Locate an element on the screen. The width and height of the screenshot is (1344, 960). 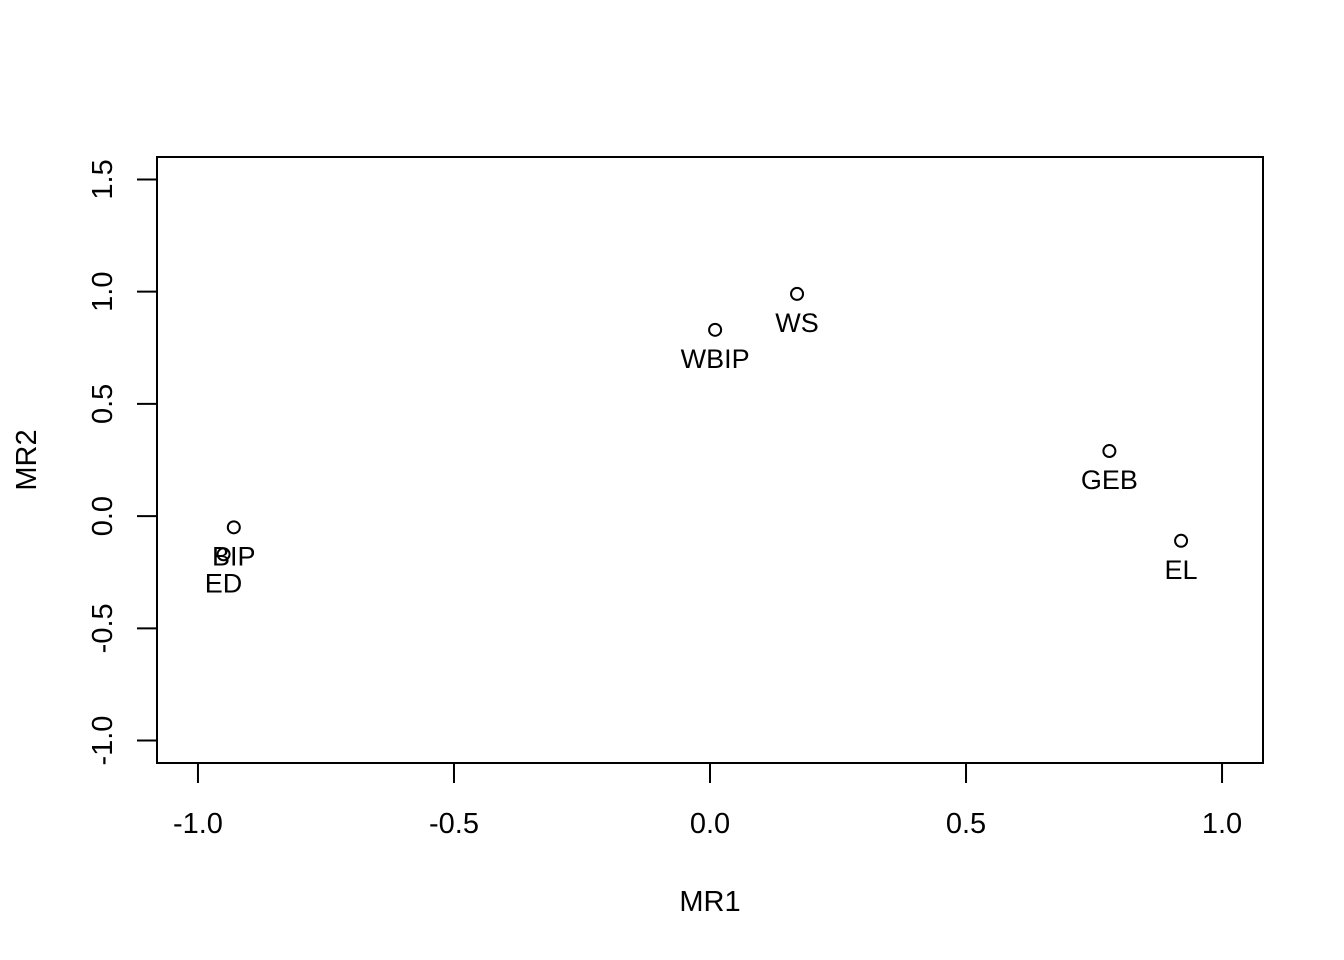
y-tick-label: 0.0 is located at coordinates (103, 516).